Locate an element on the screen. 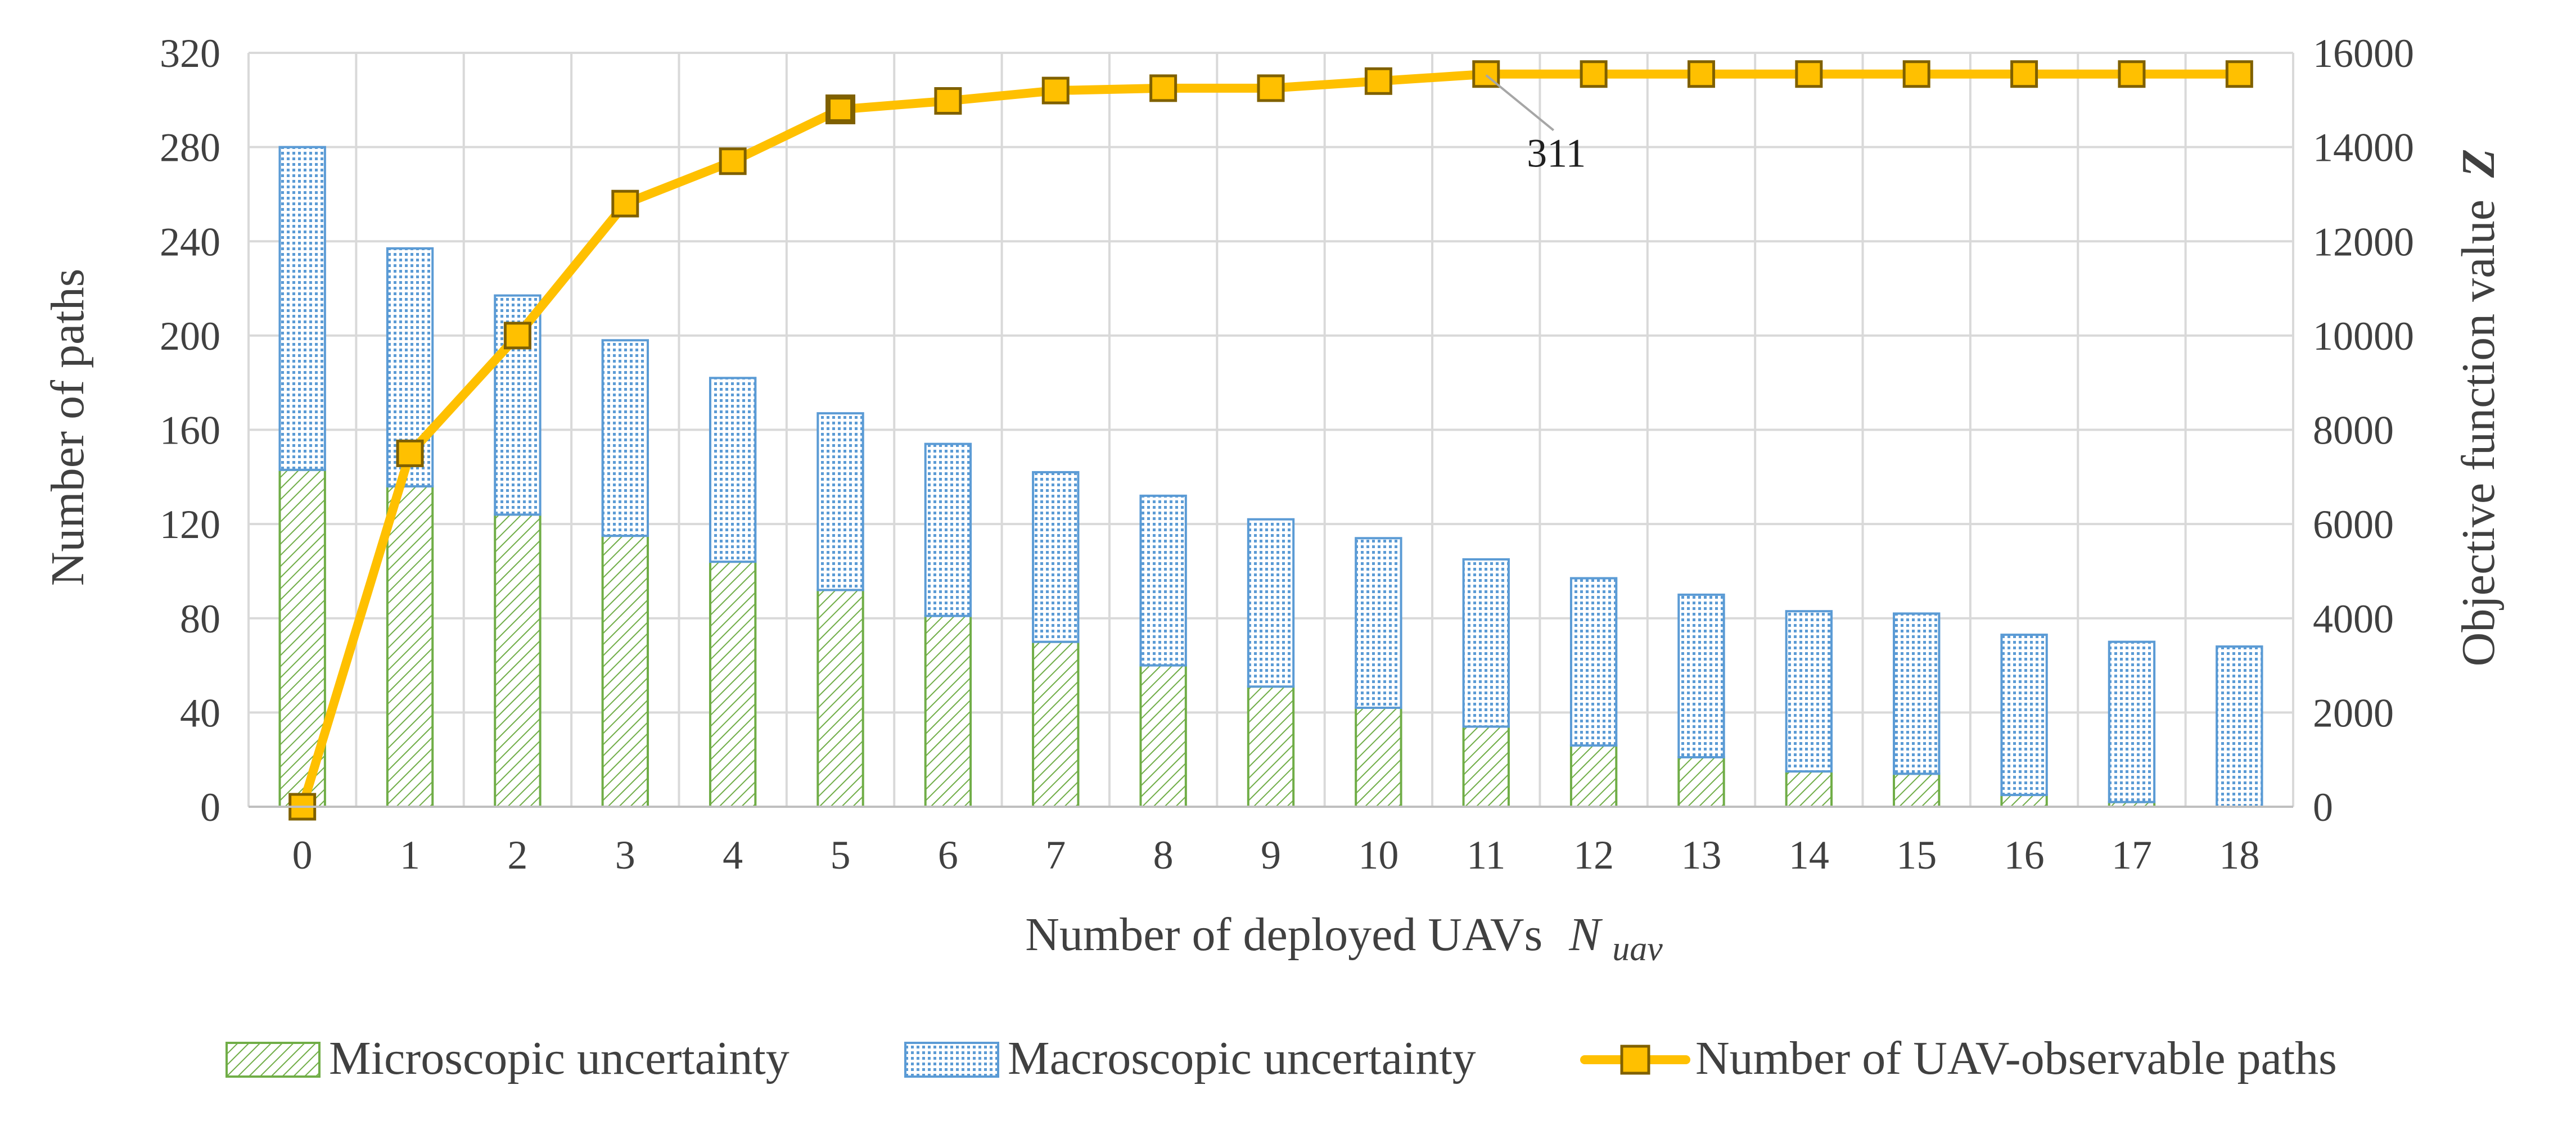  y-axis-title: Number of paths is located at coordinates (68, 428).